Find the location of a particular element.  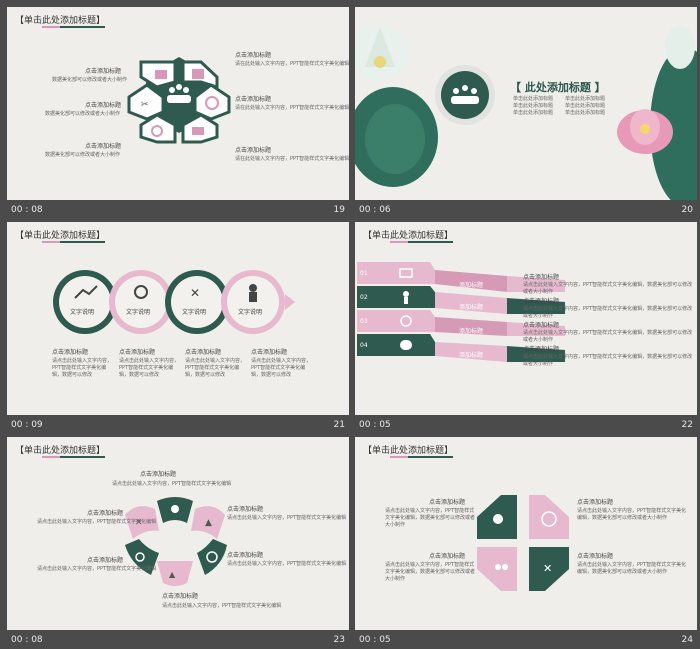

slide-footer: 00 : 06 20 is located at coordinates (526, 210).